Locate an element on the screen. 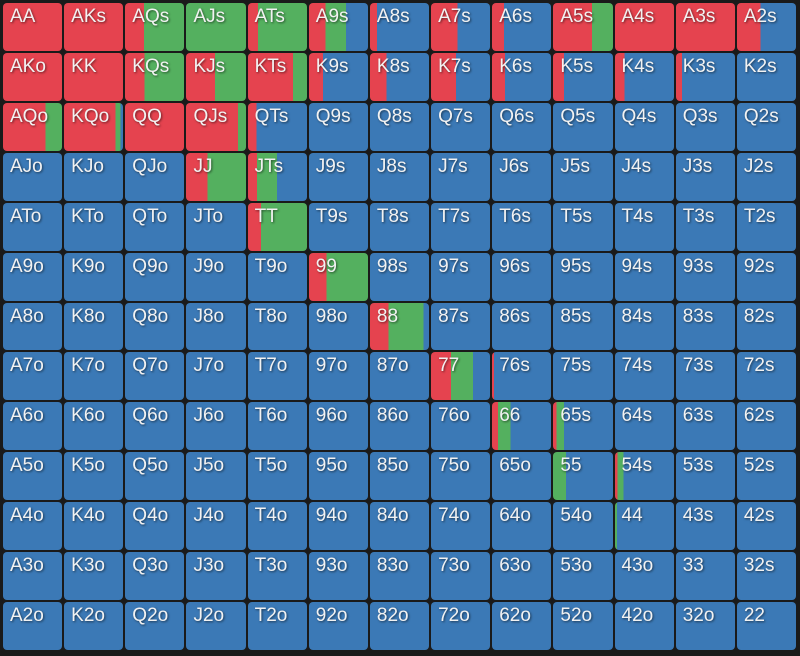 Image resolution: width=800 pixels, height=656 pixels. hand-cell-Q3o: Q3o is located at coordinates (155, 576).